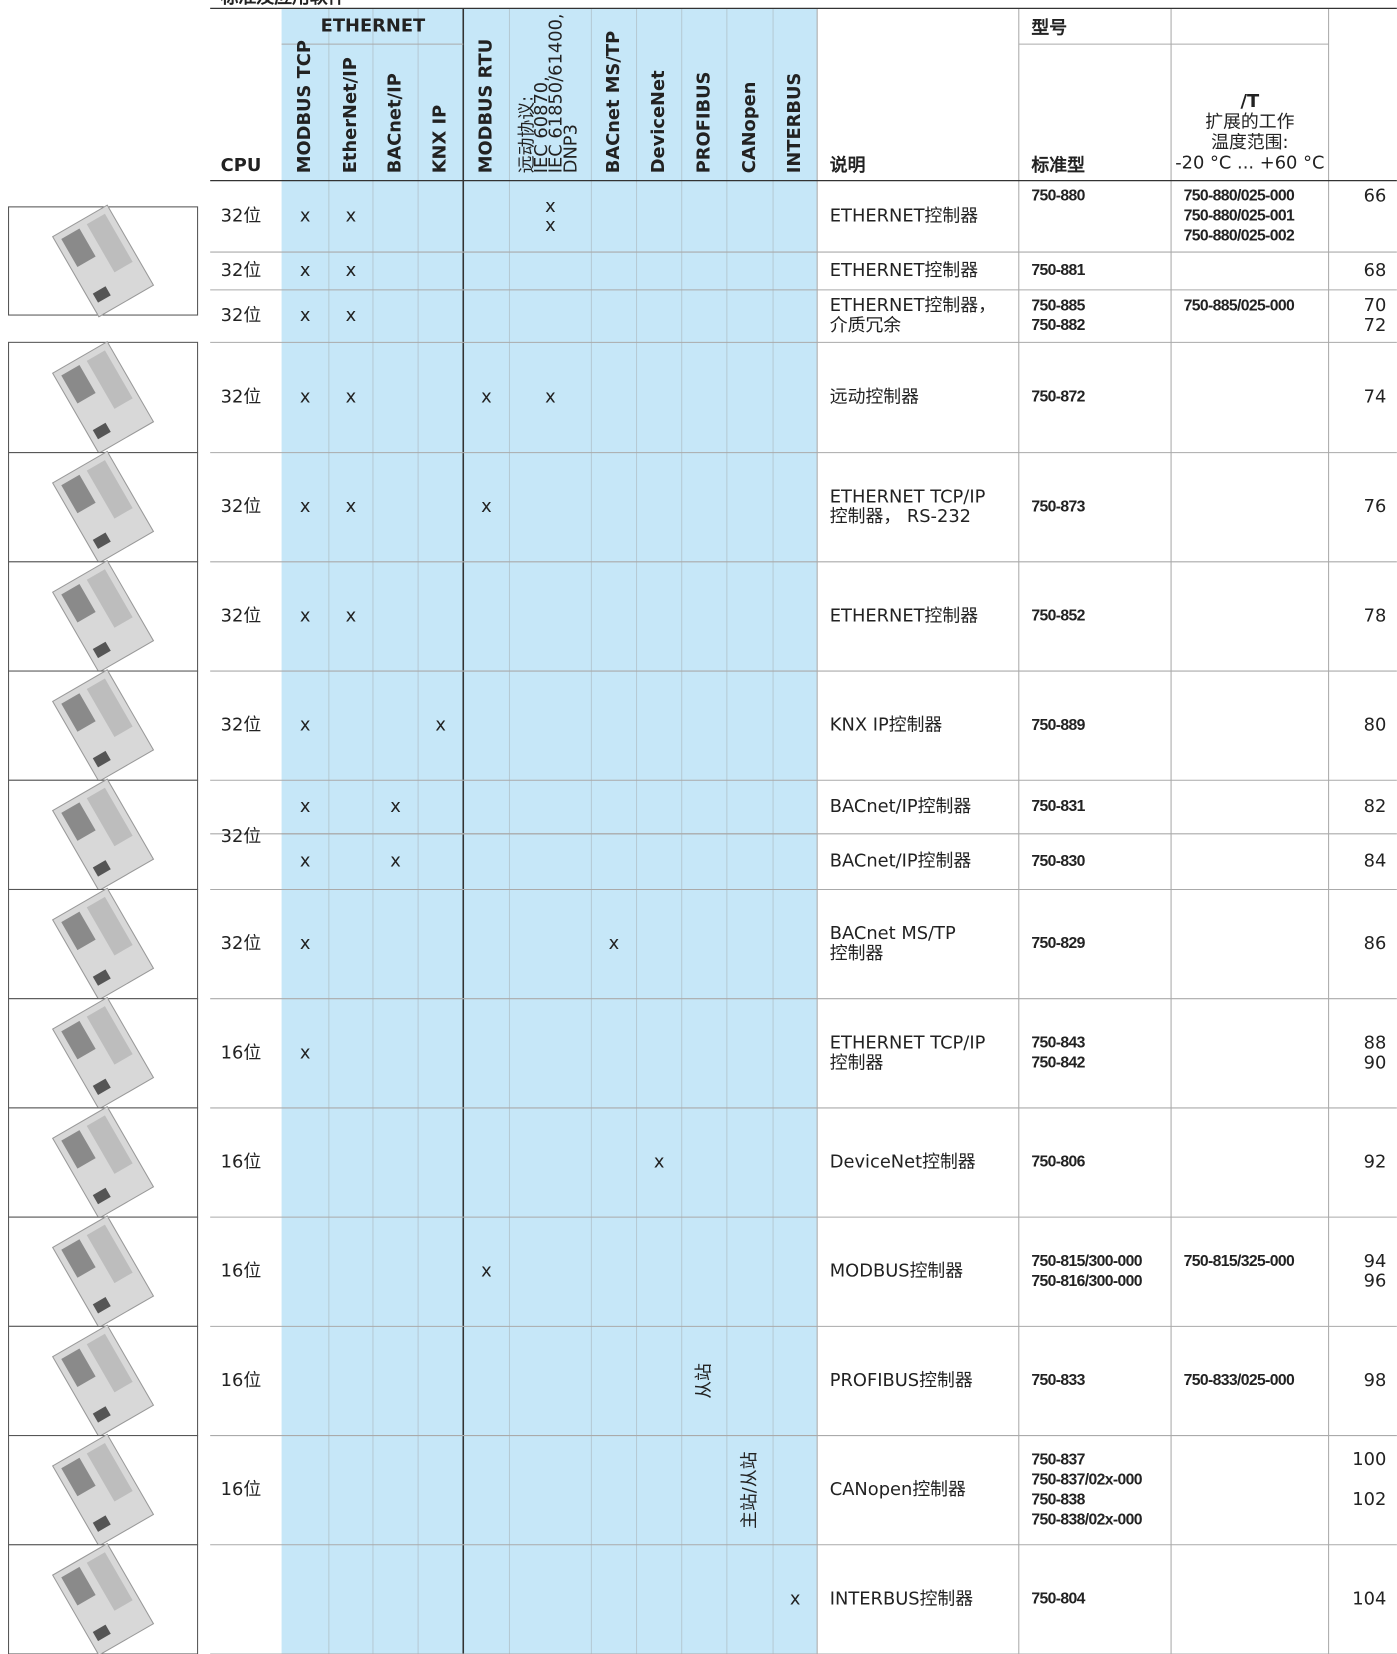 The image size is (1397, 1654). Describe the element at coordinates (1058, 1042) in the screenshot. I see `standard-model: 750-843` at that location.